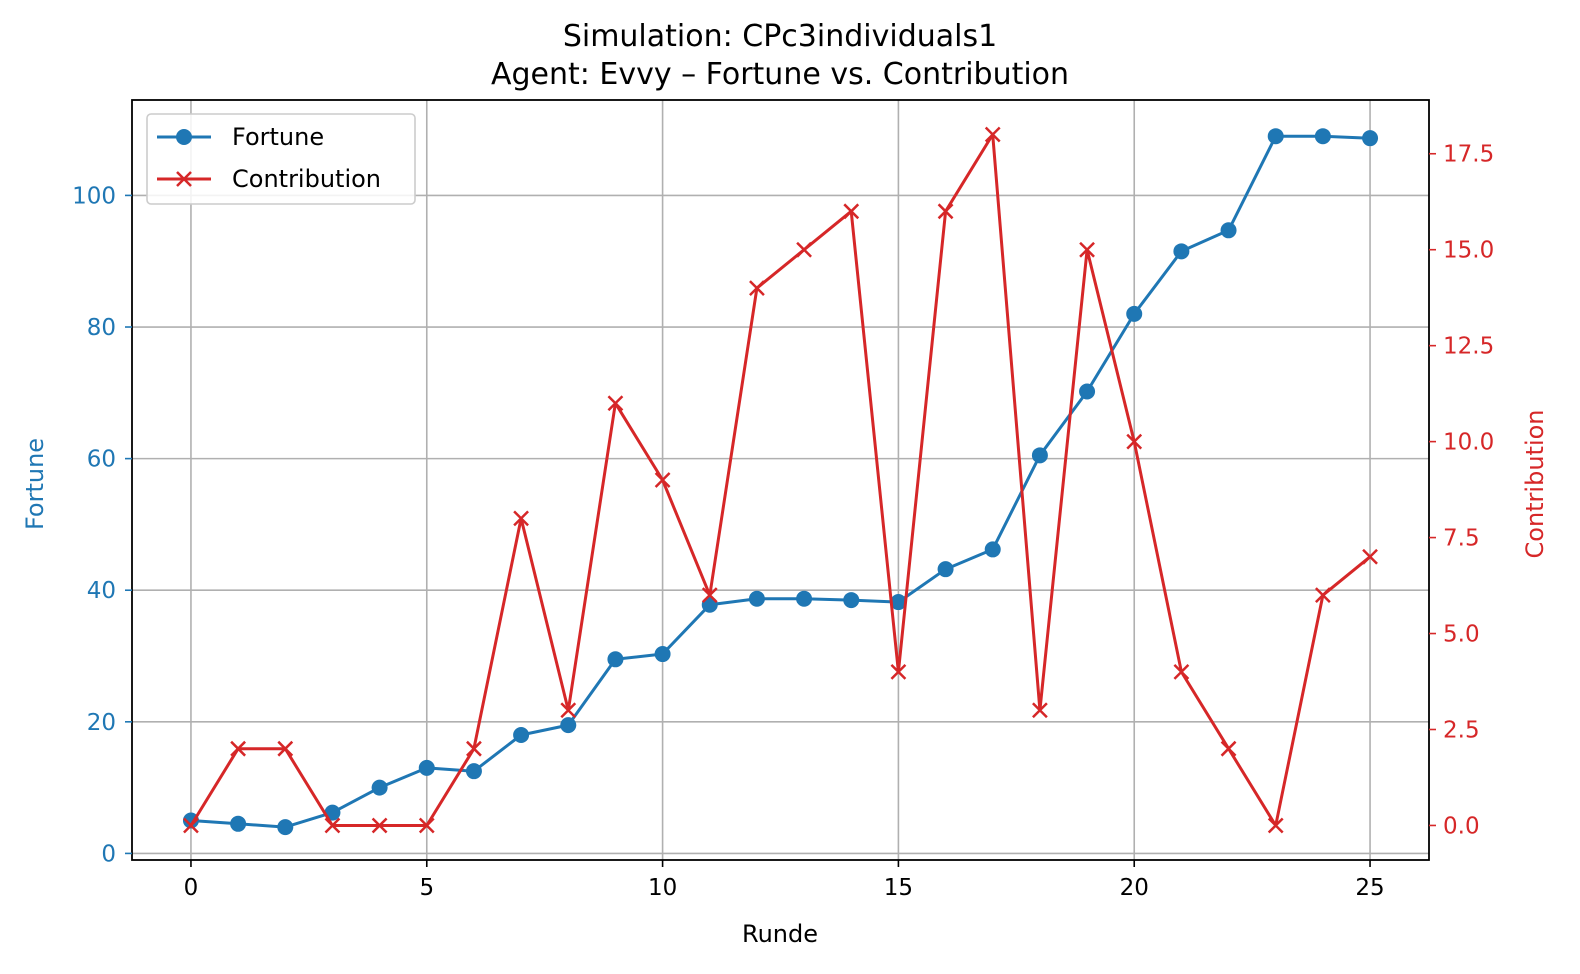 This screenshot has width=1580, height=974. I want to click on legend-box, so click(281, 159).